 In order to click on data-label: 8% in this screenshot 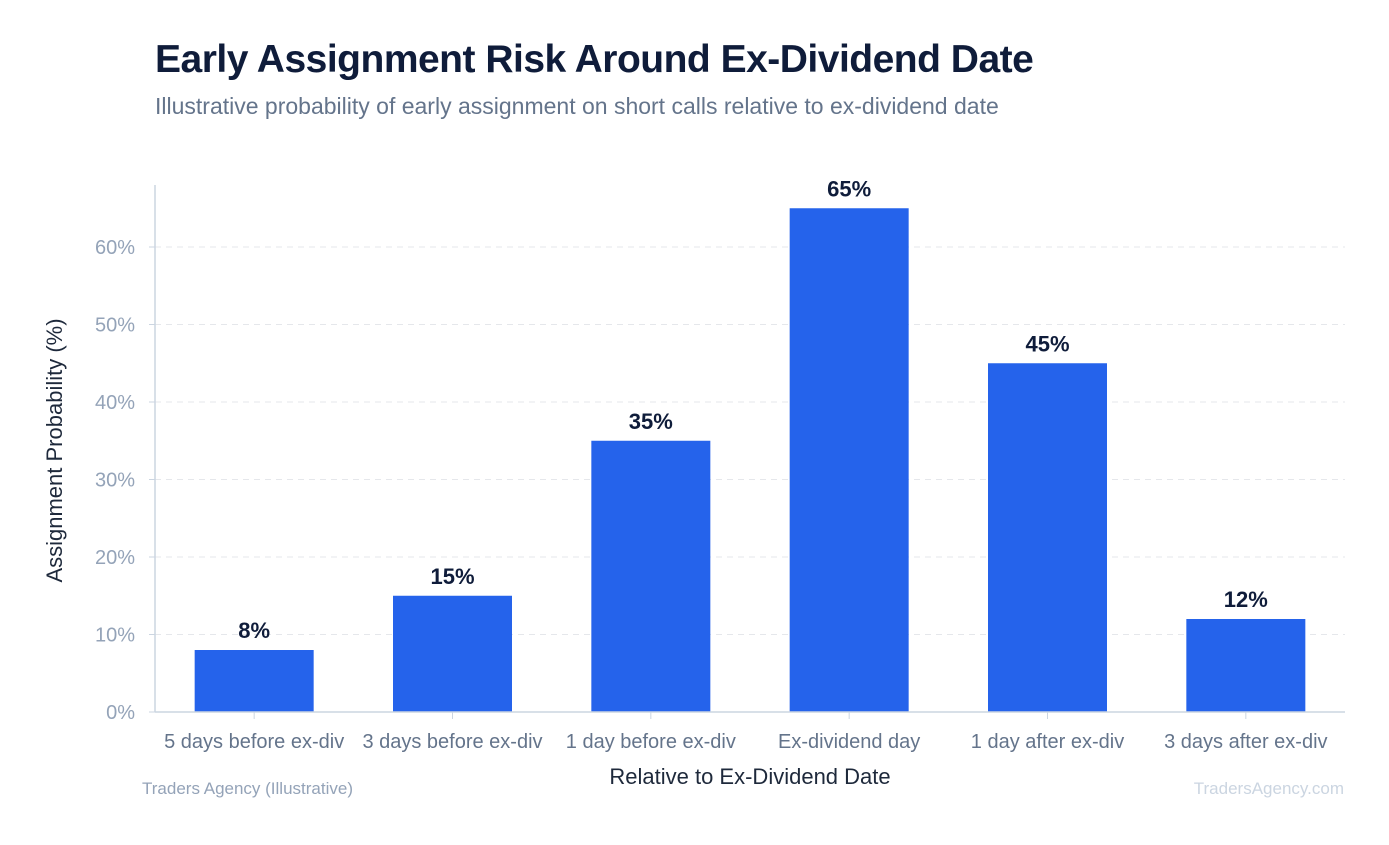, I will do `click(254, 630)`.